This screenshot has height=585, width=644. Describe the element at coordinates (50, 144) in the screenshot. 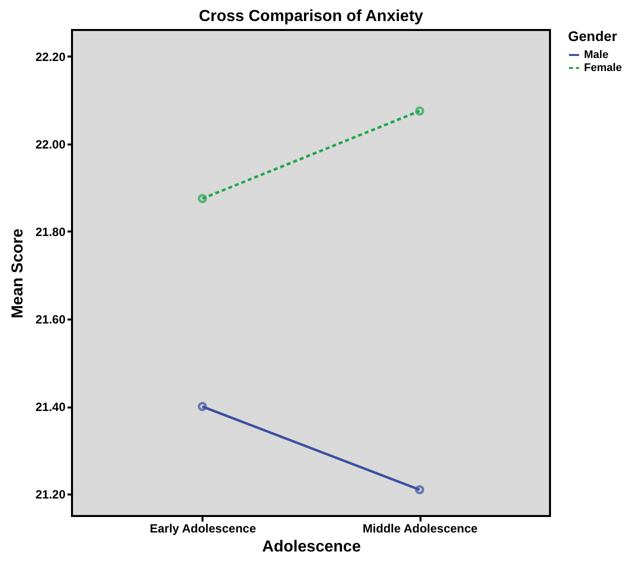

I see `y-tick-label: 22.00` at that location.